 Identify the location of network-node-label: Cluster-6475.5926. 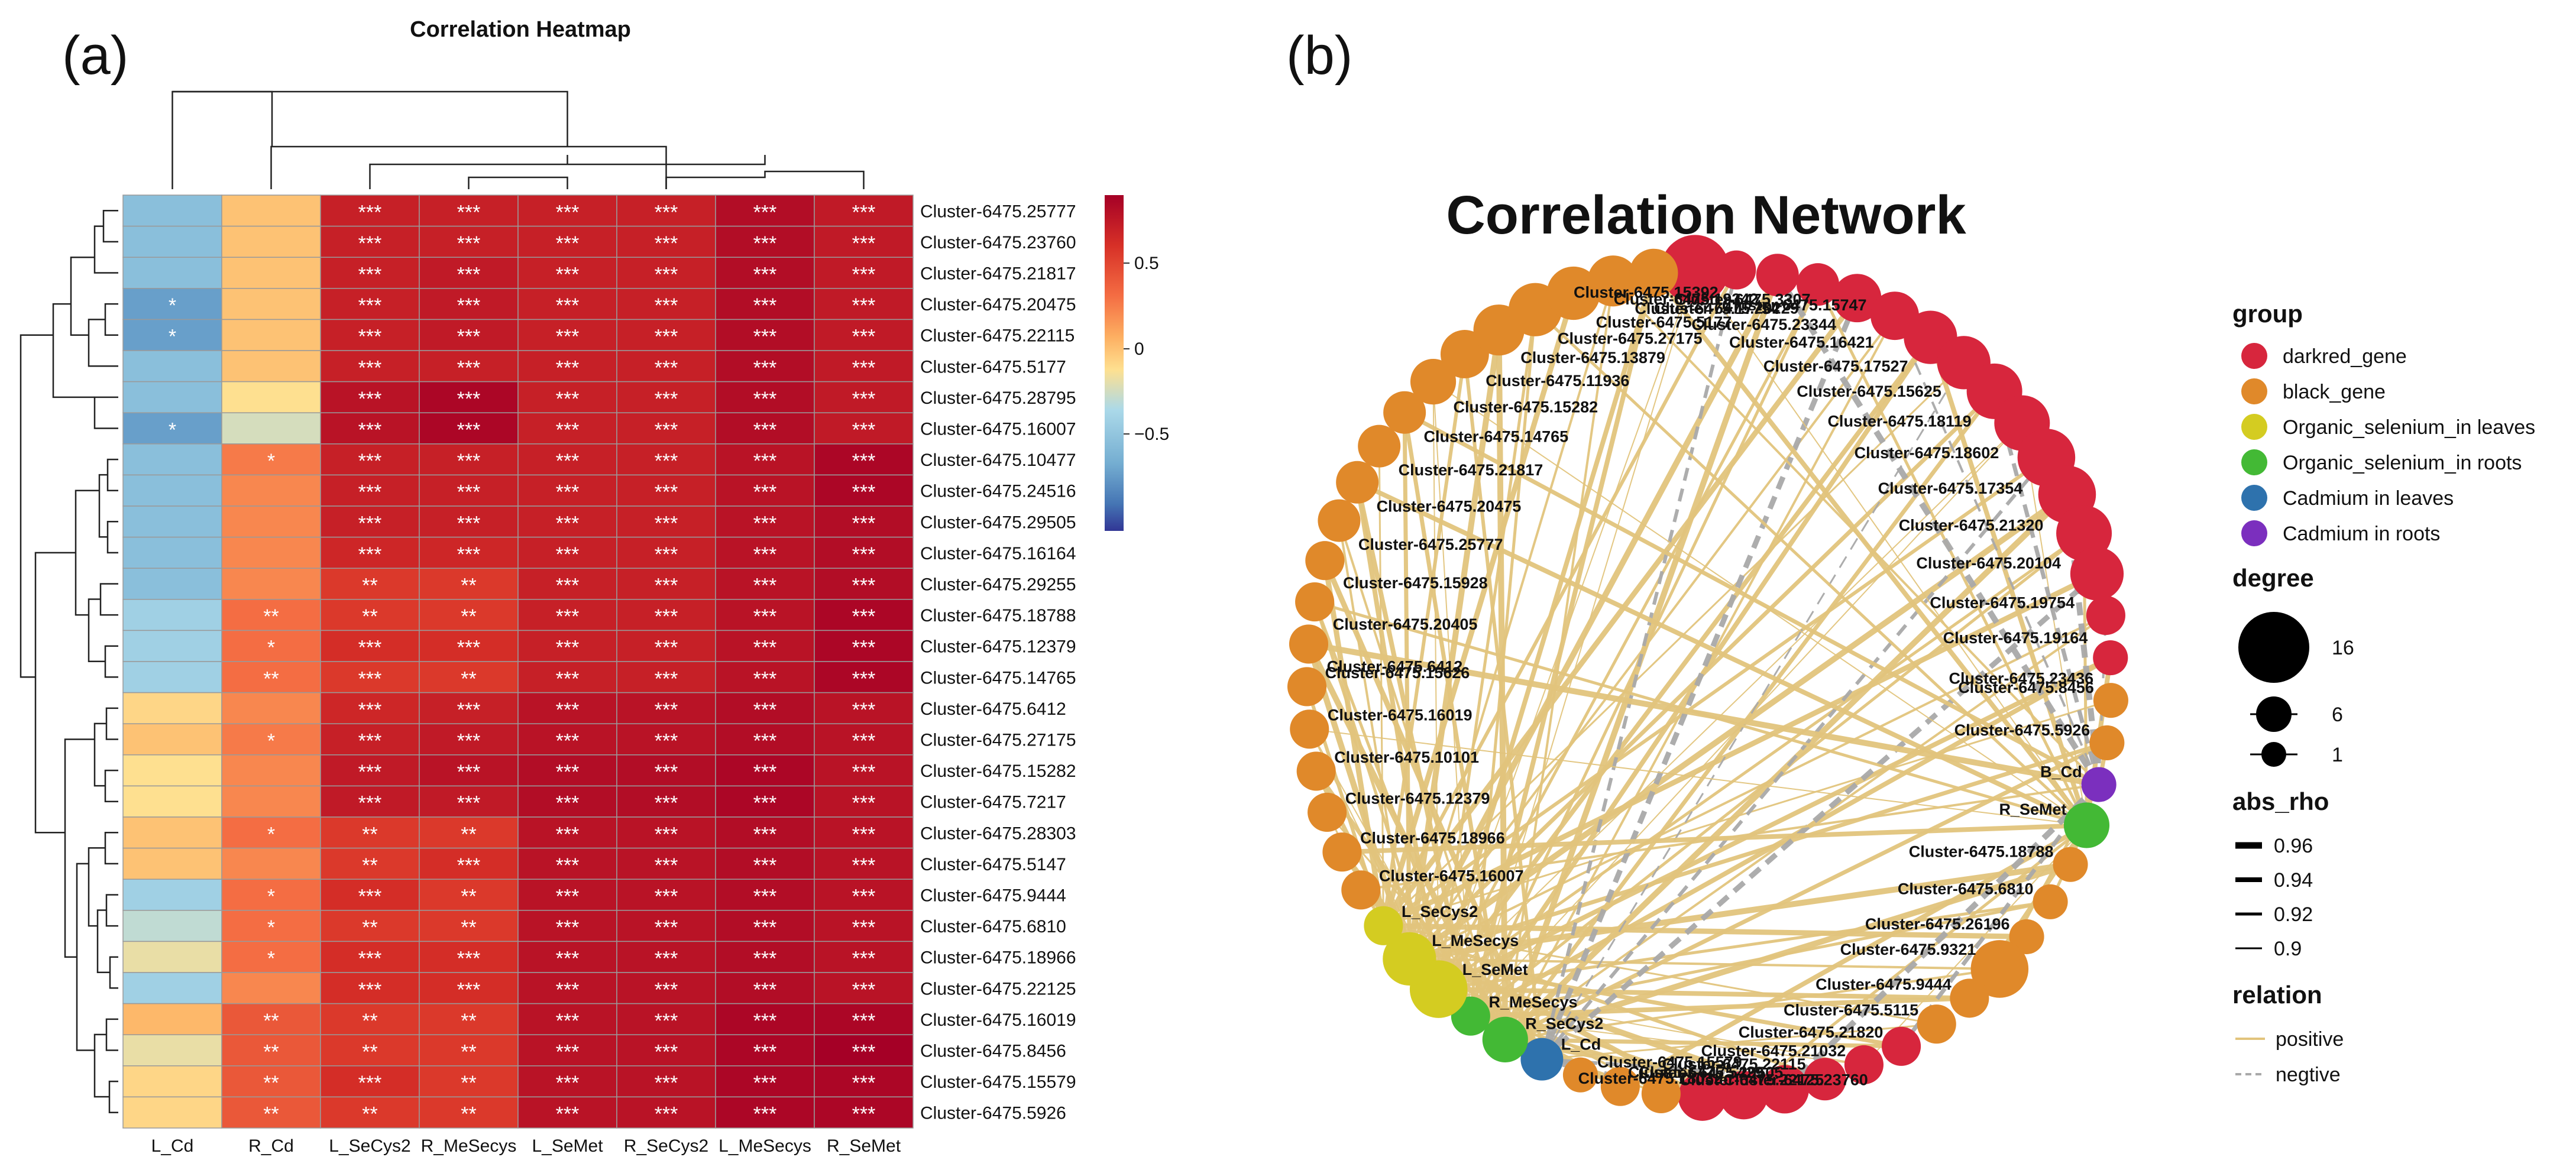
(2022, 730).